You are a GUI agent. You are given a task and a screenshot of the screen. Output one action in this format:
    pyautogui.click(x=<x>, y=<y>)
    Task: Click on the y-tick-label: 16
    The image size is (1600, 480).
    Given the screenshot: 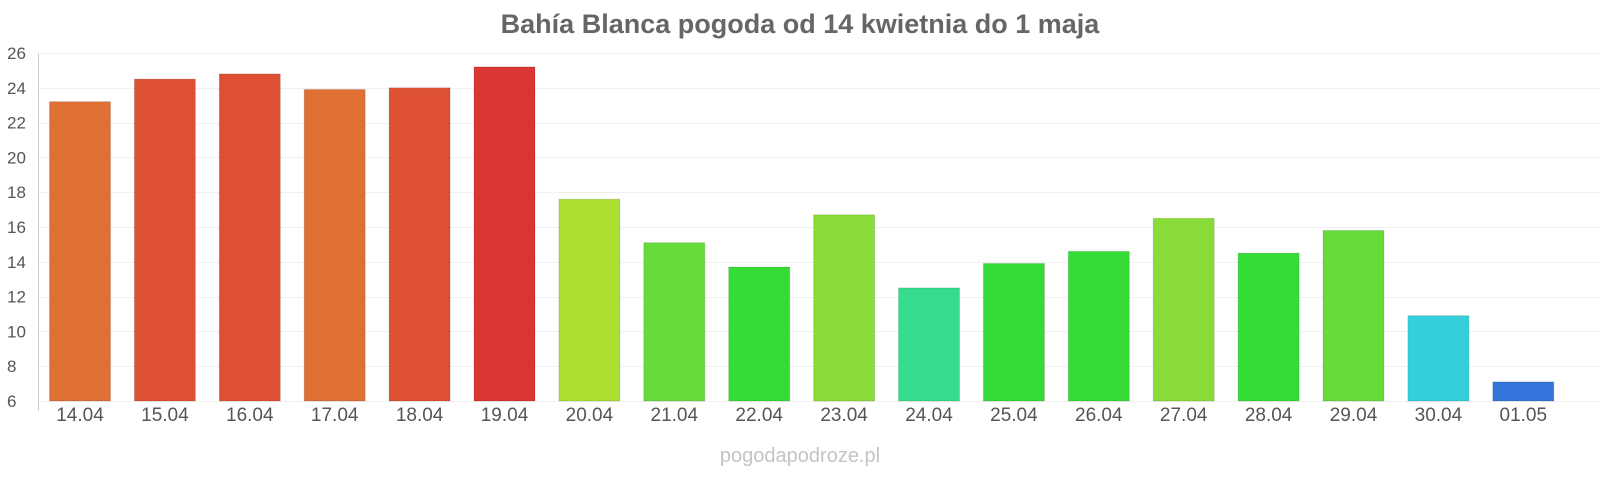 What is the action you would take?
    pyautogui.click(x=16, y=227)
    